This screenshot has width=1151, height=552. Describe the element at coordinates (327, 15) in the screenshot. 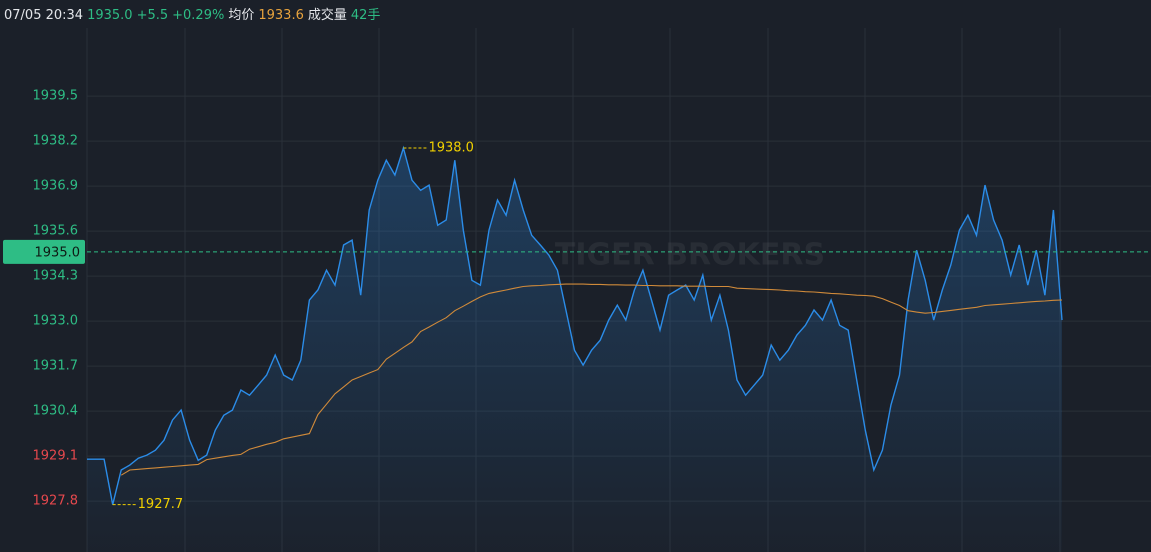

I see `volume-label: 成交量` at that location.